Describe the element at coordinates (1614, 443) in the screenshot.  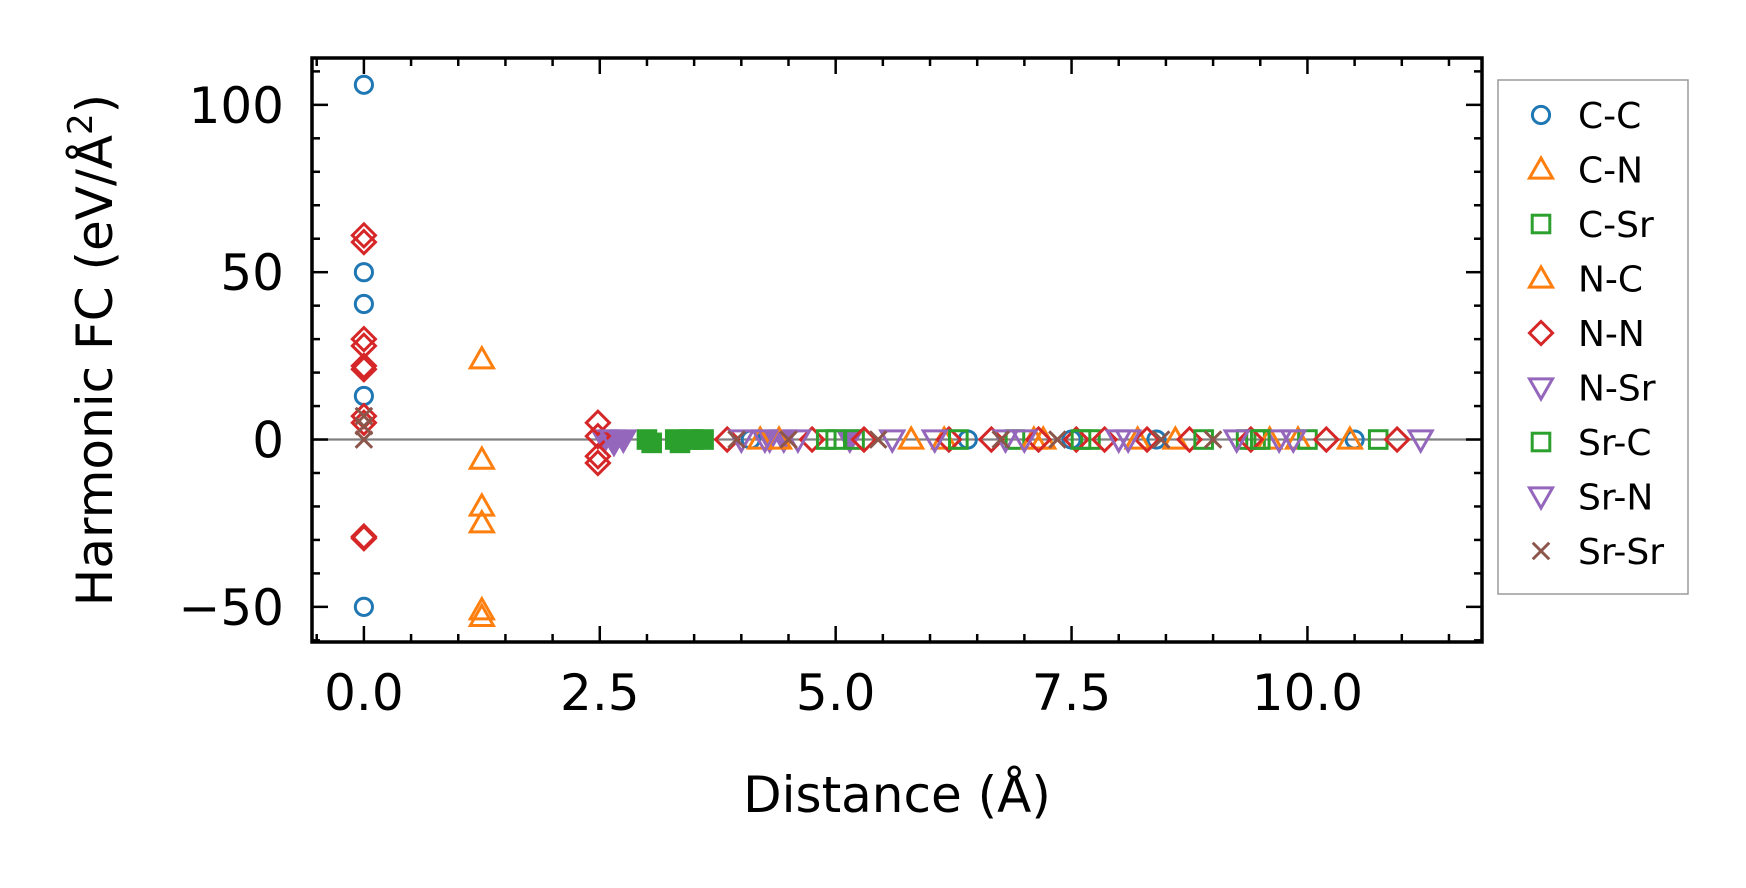
I see `legend-label-sr-c: Sr-C` at that location.